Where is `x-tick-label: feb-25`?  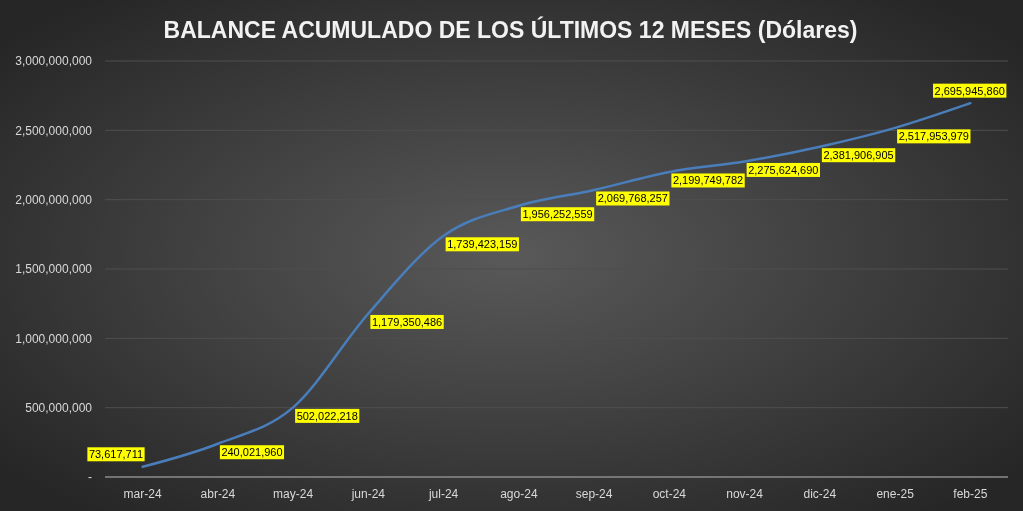 x-tick-label: feb-25 is located at coordinates (970, 494).